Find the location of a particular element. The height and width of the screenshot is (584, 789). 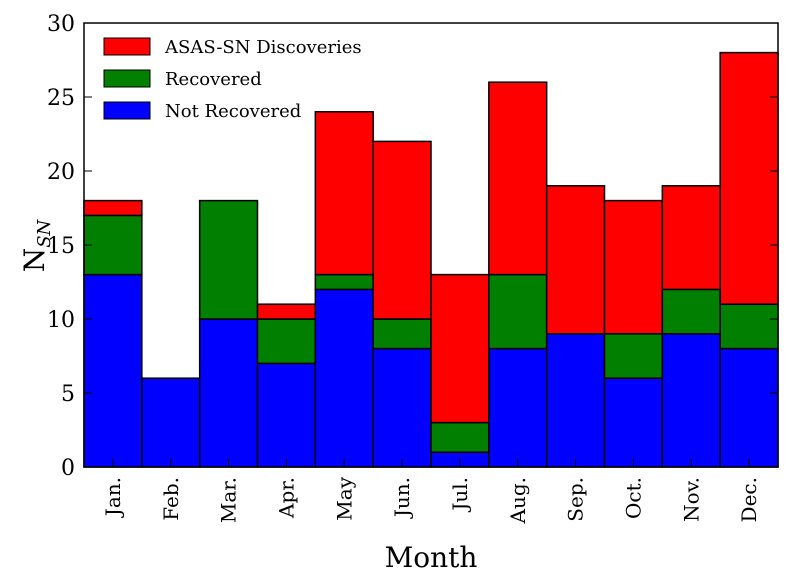

bar-sep-not-recovered is located at coordinates (575, 400).